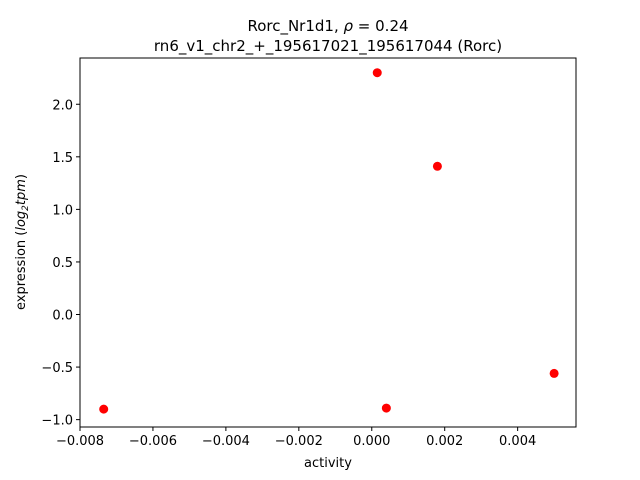 This screenshot has height=480, width=640. I want to click on y-tick-label: −0.5, so click(57, 368).